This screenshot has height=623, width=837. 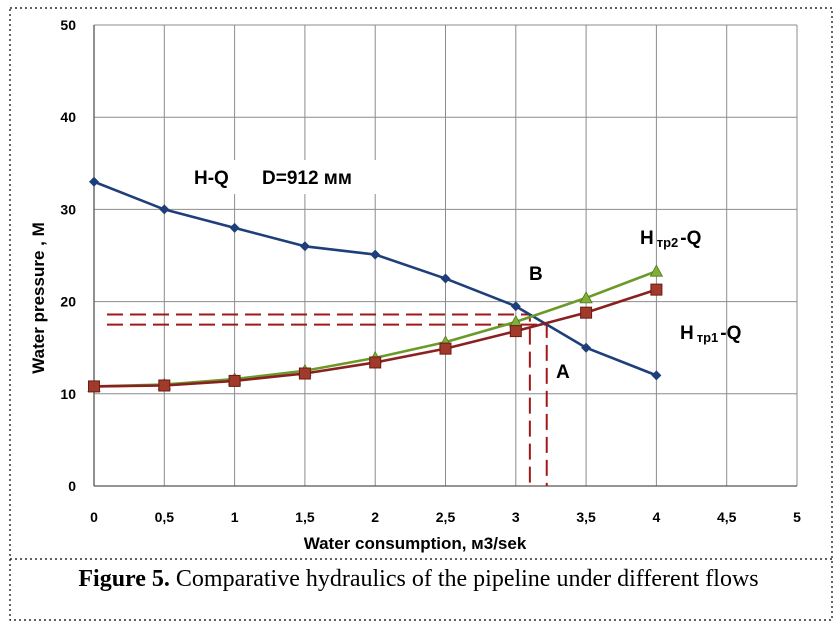 What do you see at coordinates (68, 209) in the screenshot?
I see `y-tick-label: 30` at bounding box center [68, 209].